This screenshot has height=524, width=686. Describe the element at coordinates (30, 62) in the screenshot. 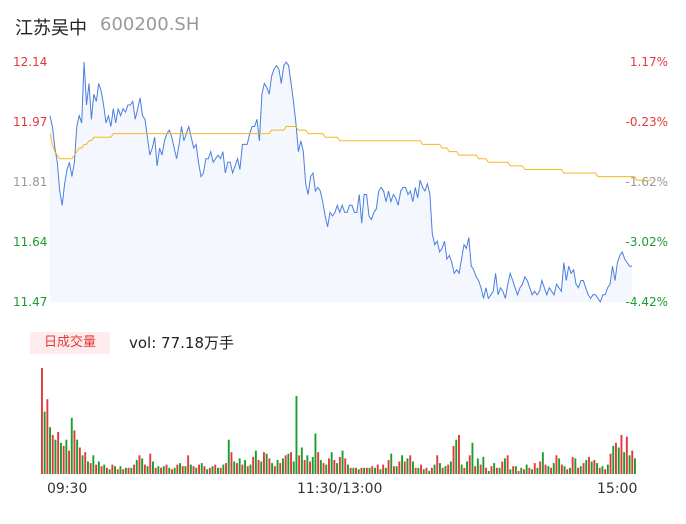

I see `price-label-0: 12.14` at that location.